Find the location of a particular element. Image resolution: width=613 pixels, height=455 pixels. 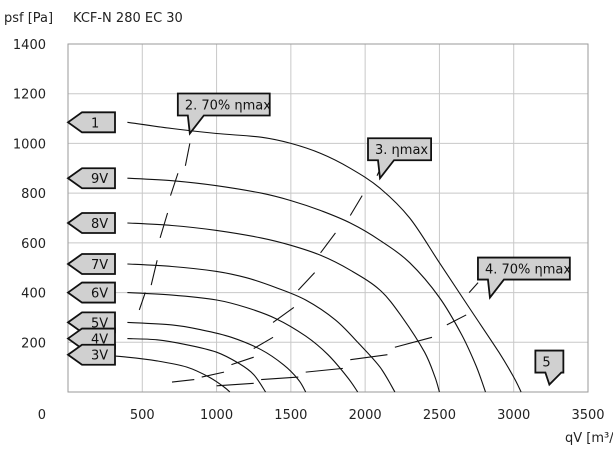

x-tick-label: 1500 is located at coordinates (290, 415).